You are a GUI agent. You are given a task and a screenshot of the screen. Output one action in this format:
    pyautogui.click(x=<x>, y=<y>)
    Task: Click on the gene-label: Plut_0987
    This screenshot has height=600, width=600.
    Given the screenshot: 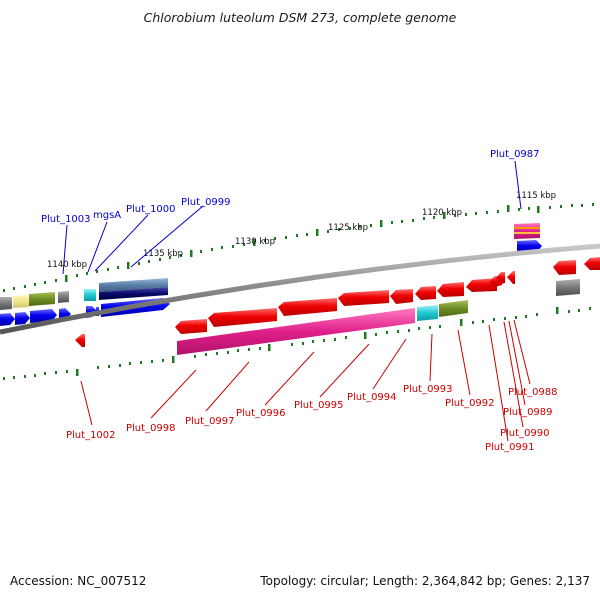 What is the action you would take?
    pyautogui.click(x=515, y=154)
    